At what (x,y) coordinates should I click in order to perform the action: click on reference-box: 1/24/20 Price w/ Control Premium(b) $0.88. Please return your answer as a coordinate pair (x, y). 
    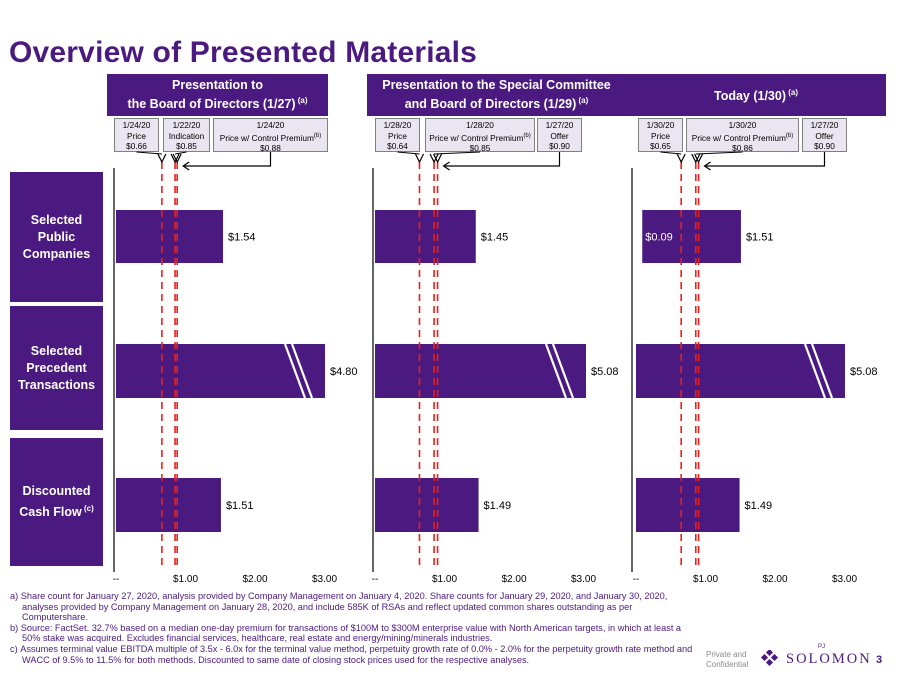
    Looking at the image, I should click on (270, 135).